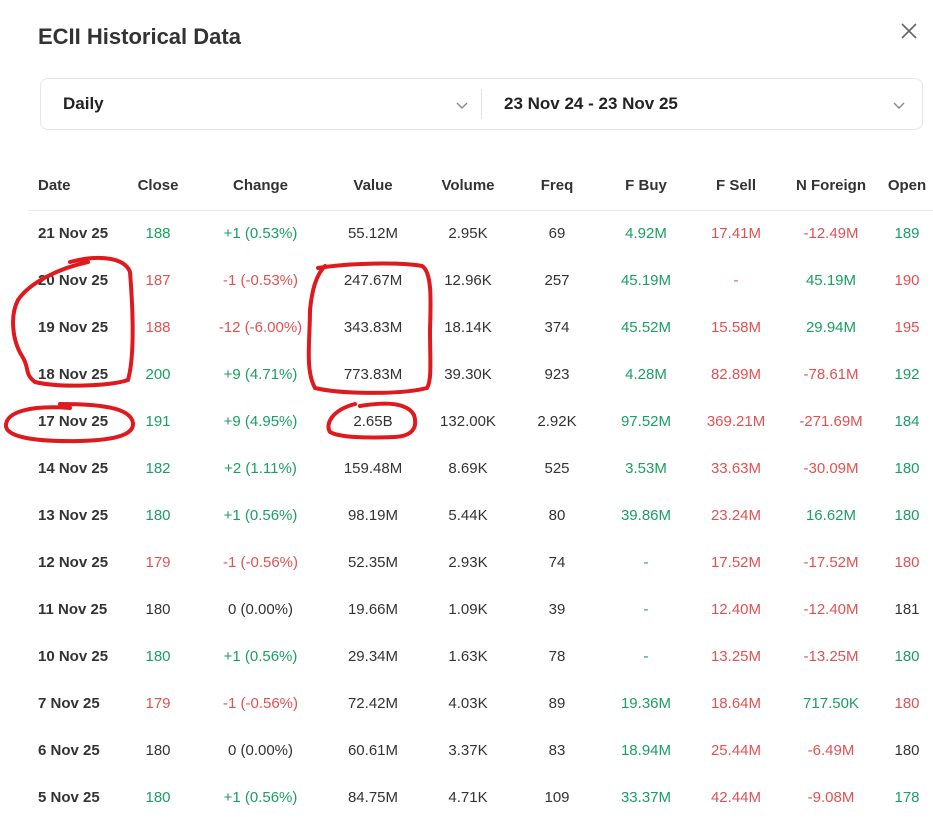 The width and height of the screenshot is (933, 820). Describe the element at coordinates (373, 515) in the screenshot. I see `cell-value: 98.19M` at that location.